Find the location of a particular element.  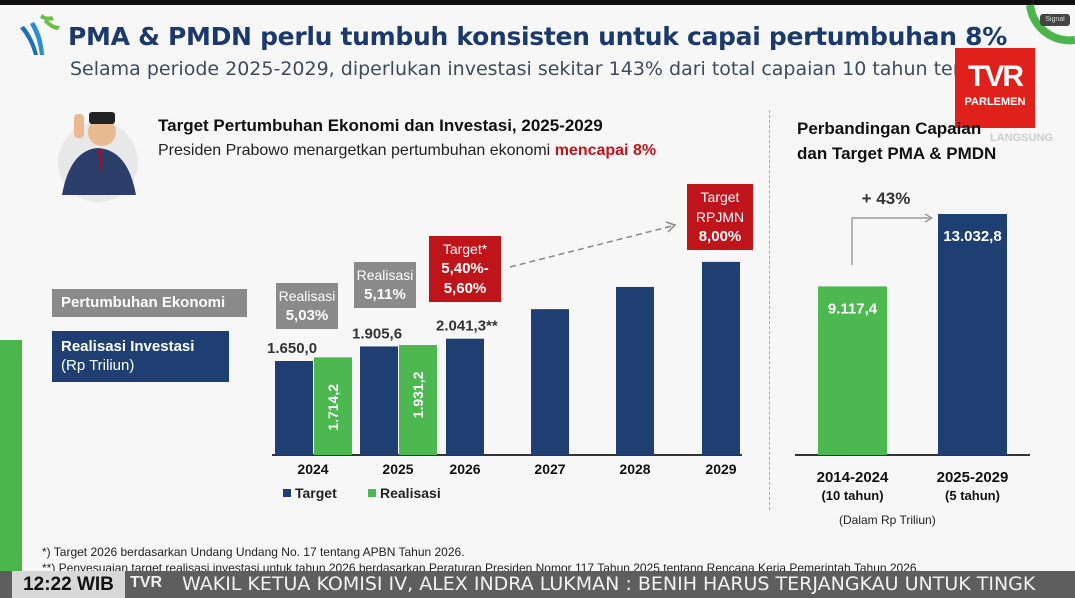

label-growth: Pertumbuhan Ekonomi is located at coordinates (149, 303).